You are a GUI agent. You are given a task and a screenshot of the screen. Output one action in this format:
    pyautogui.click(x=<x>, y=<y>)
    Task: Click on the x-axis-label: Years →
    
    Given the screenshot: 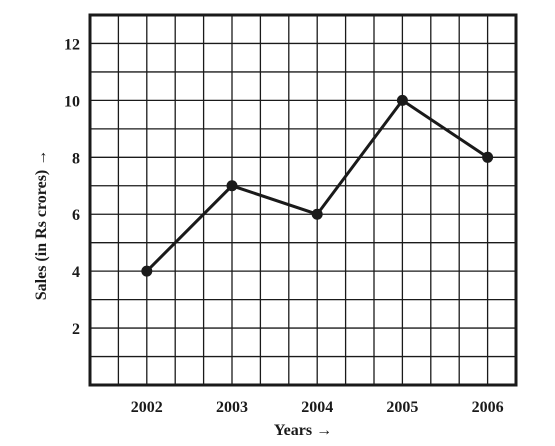 What is the action you would take?
    pyautogui.click(x=303, y=430)
    